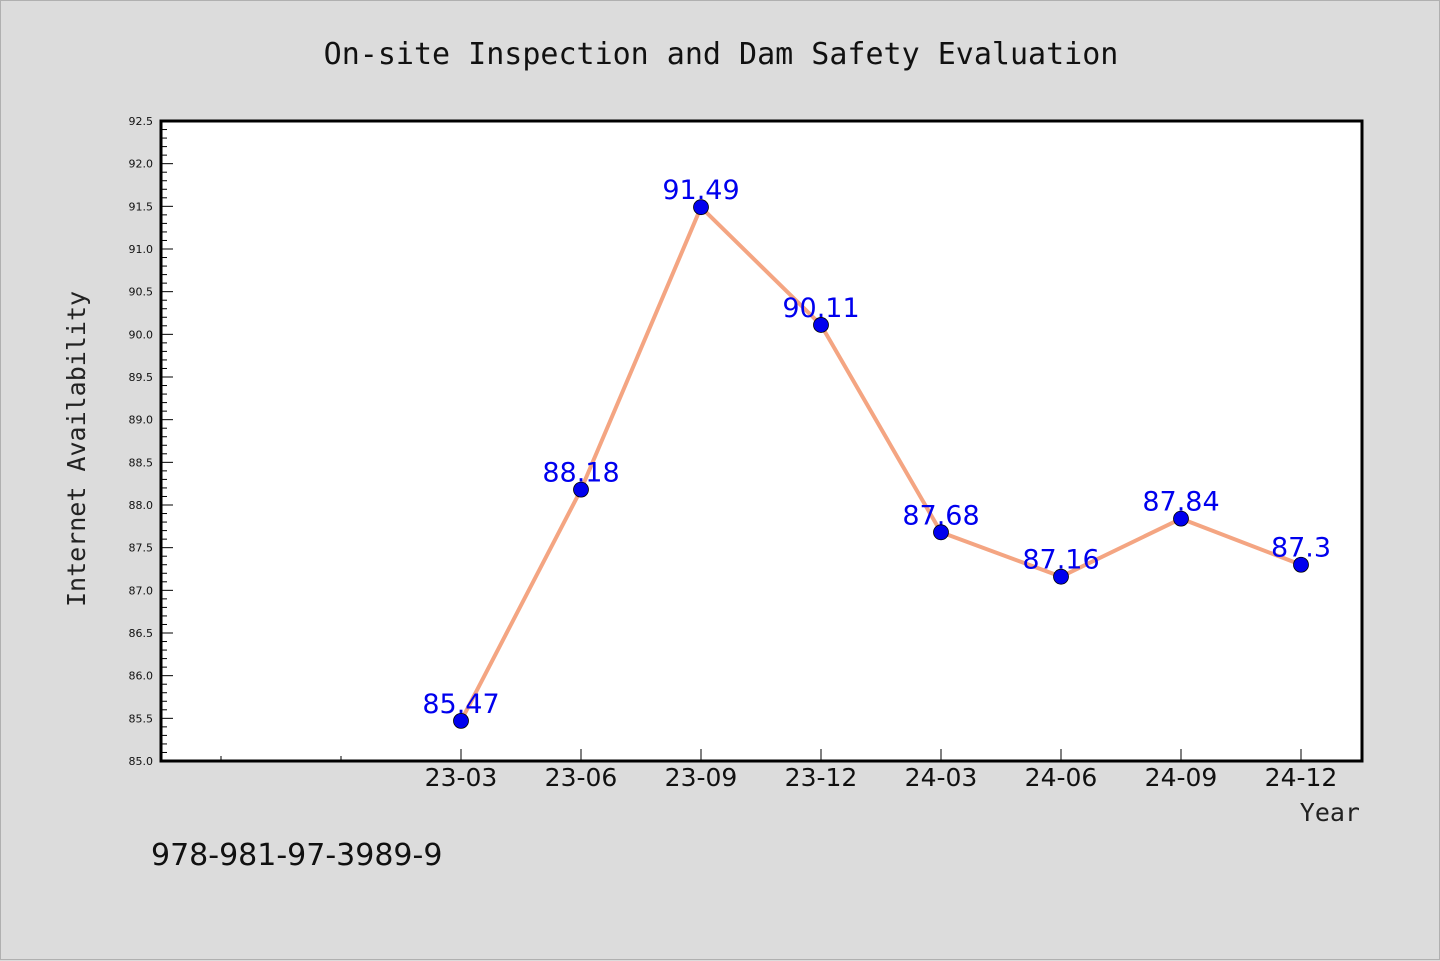  I want to click on x-tick-label: 23-09, so click(701, 777).